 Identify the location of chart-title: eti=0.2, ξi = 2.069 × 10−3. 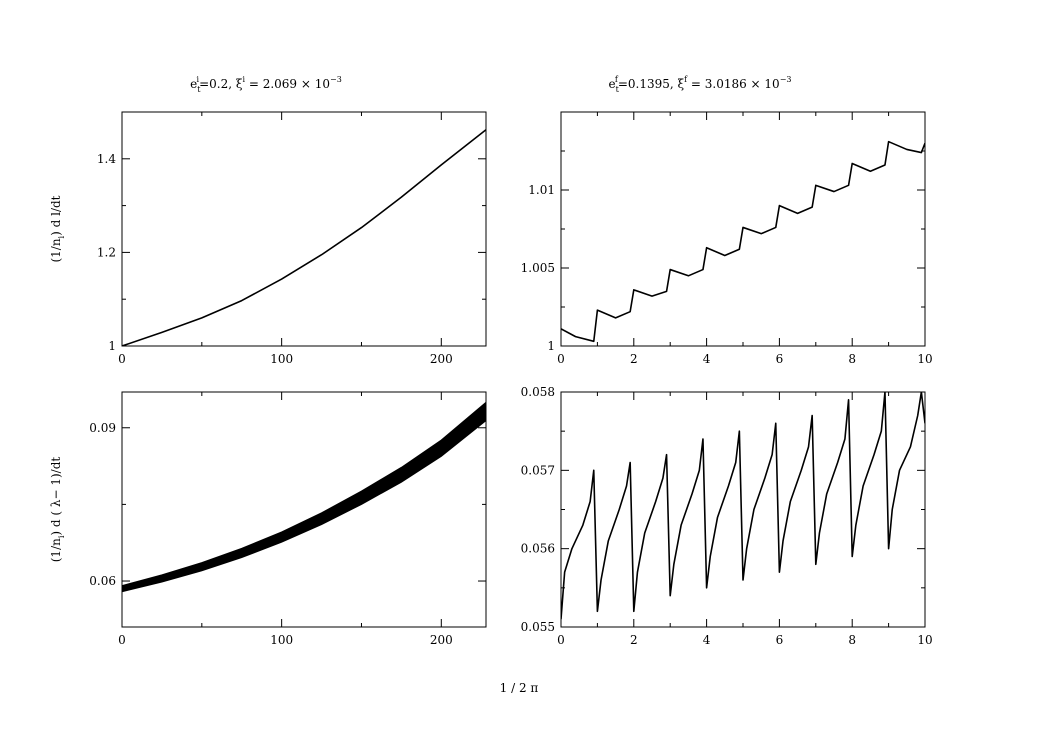
(266, 84).